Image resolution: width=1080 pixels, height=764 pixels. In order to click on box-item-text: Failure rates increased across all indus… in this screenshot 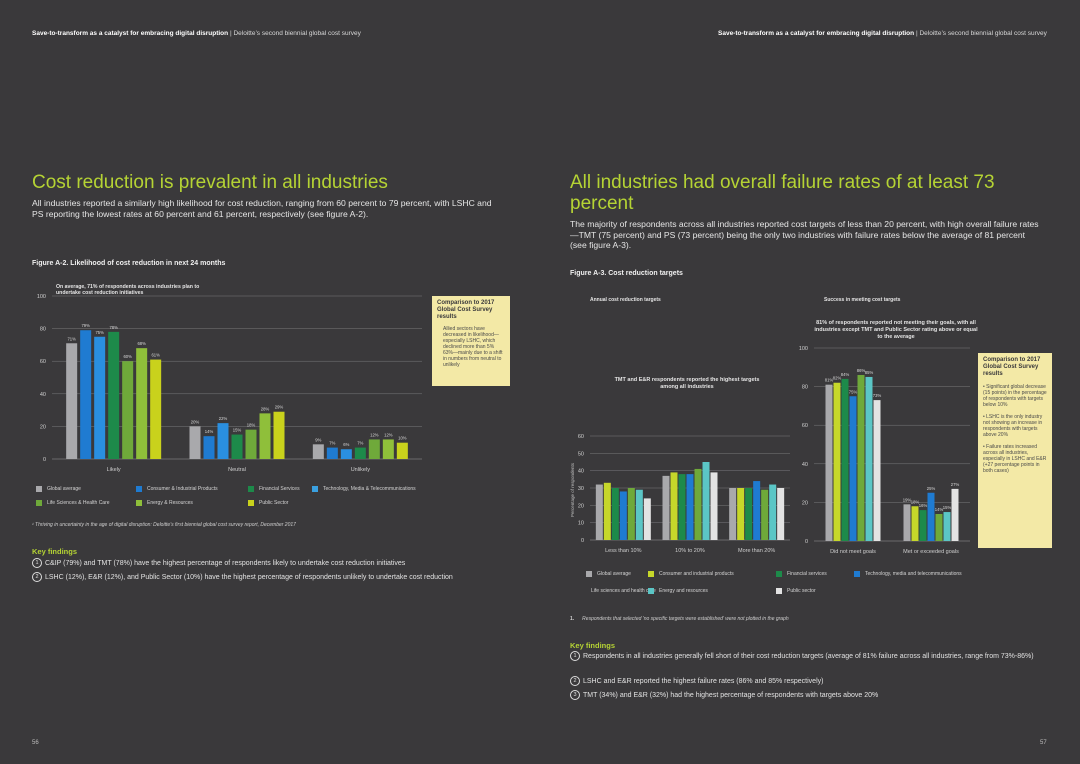, I will do `click(1015, 459)`.